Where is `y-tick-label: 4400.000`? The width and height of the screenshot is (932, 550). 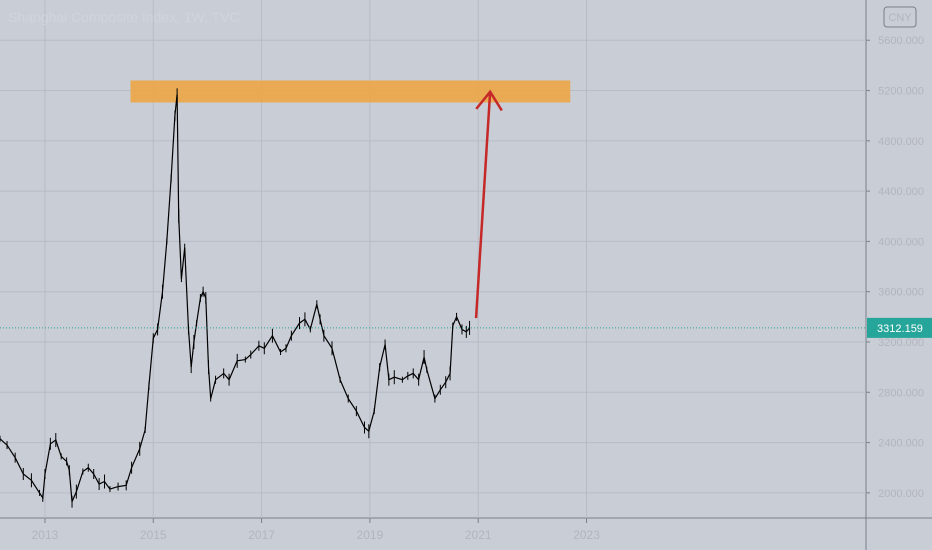 y-tick-label: 4400.000 is located at coordinates (901, 192).